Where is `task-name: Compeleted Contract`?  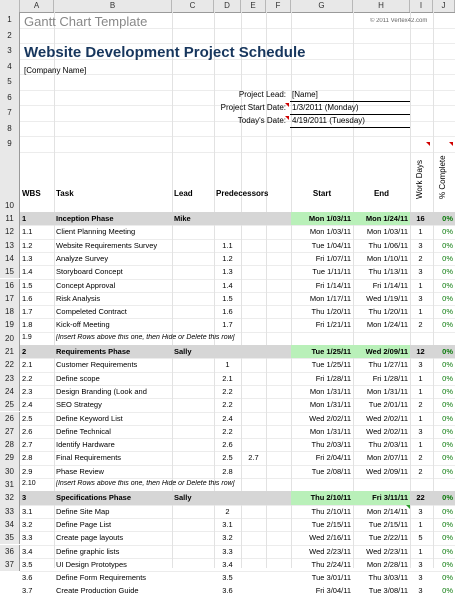
task-name: Compeleted Contract is located at coordinates (91, 312).